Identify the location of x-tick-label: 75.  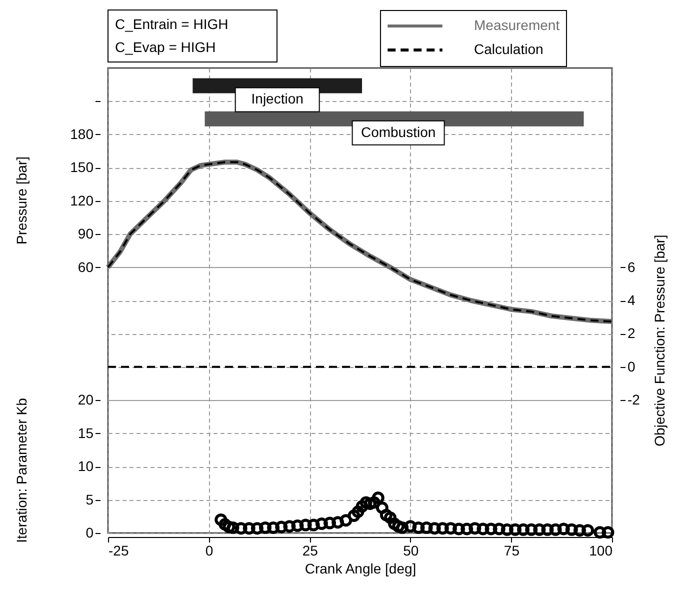
(512, 550).